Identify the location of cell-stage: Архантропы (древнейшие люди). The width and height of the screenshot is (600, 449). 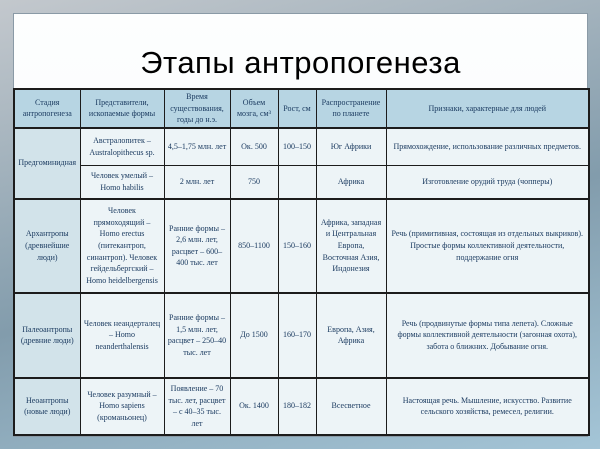
(47, 245).